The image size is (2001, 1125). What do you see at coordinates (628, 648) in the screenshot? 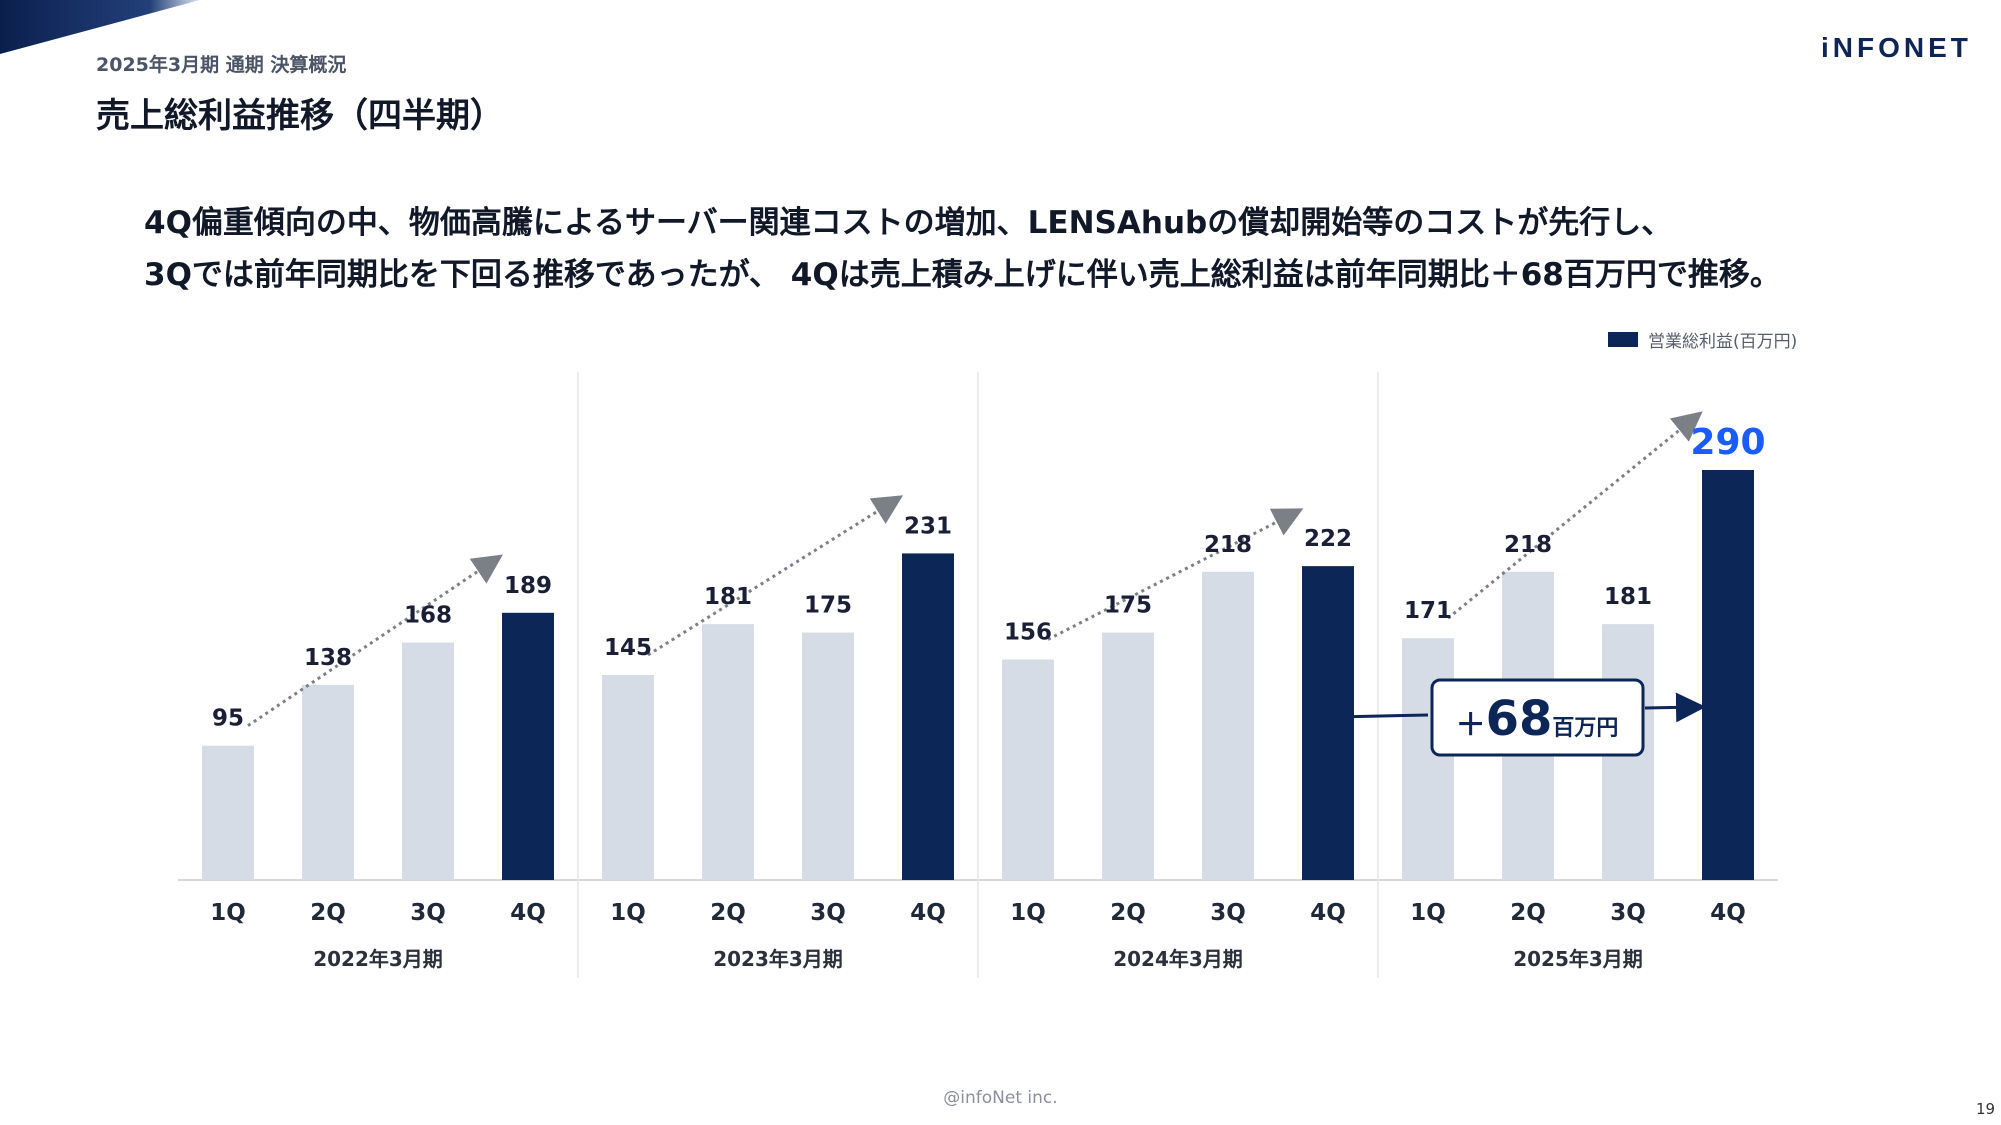
I see `bar-value-label: 145` at bounding box center [628, 648].